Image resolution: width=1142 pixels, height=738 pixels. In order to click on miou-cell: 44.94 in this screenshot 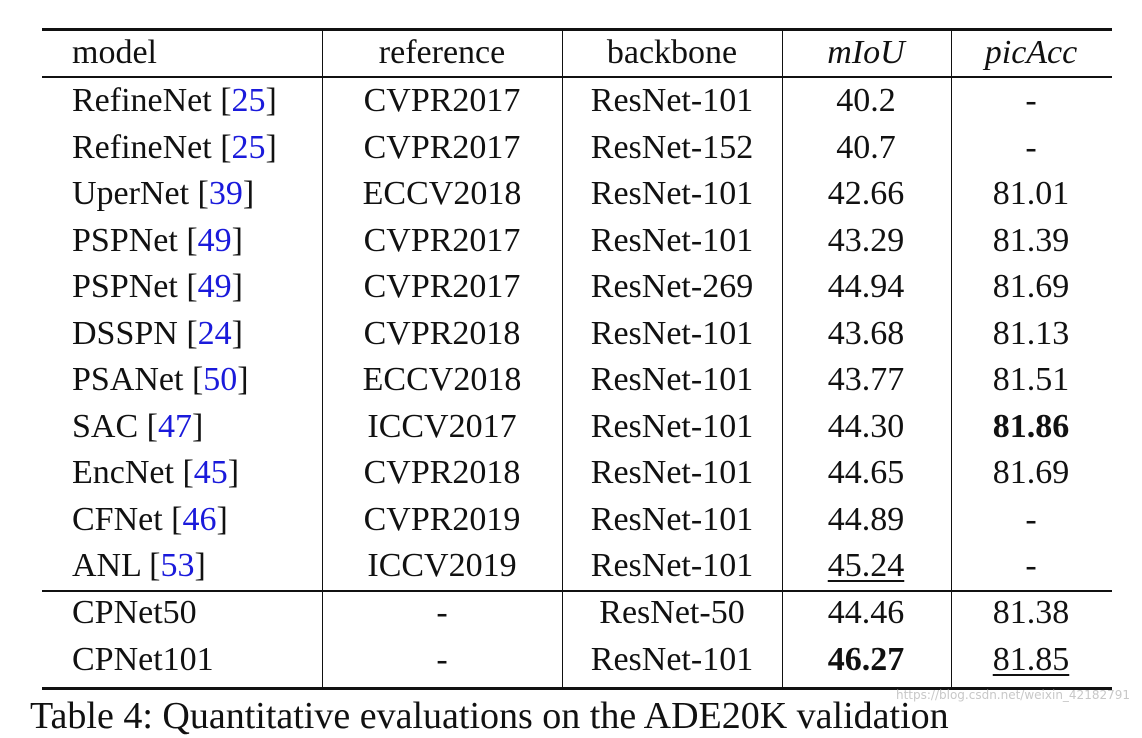, I will do `click(866, 286)`.